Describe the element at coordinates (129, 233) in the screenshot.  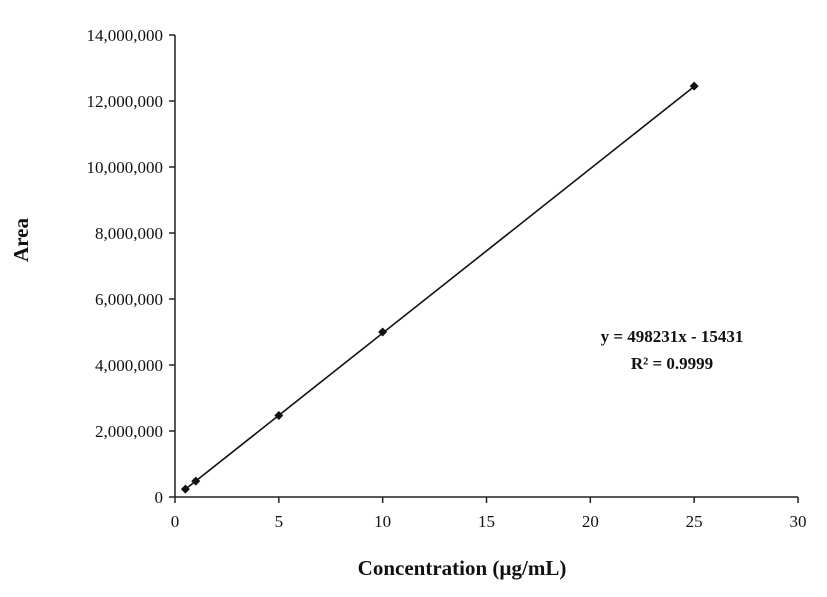
I see `y-tick-label: 8,000,000` at that location.